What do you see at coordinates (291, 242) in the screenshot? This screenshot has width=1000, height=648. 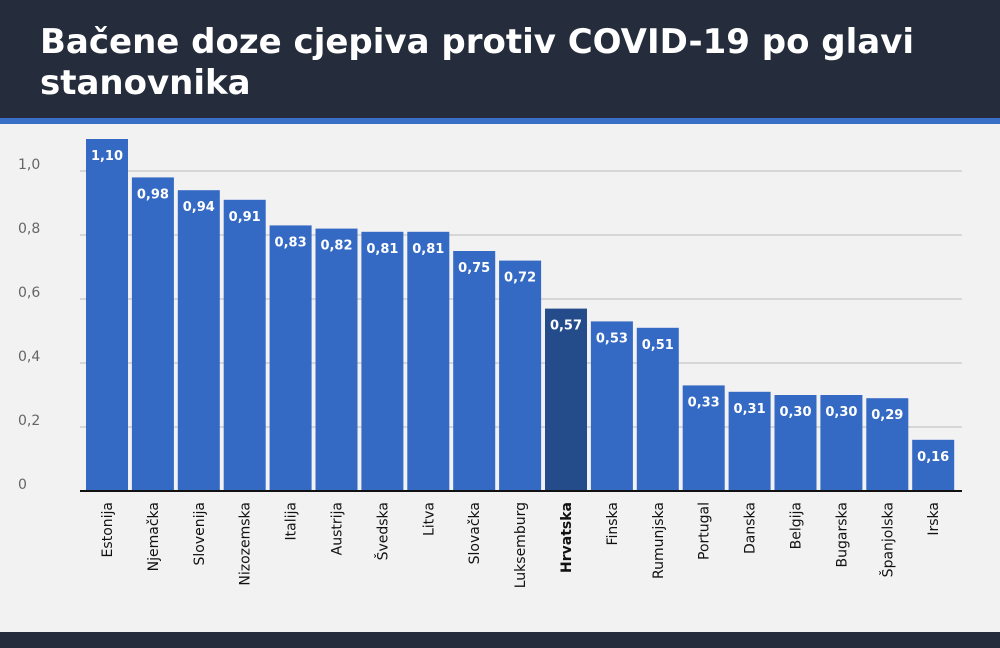 I see `data-label: 0,83` at bounding box center [291, 242].